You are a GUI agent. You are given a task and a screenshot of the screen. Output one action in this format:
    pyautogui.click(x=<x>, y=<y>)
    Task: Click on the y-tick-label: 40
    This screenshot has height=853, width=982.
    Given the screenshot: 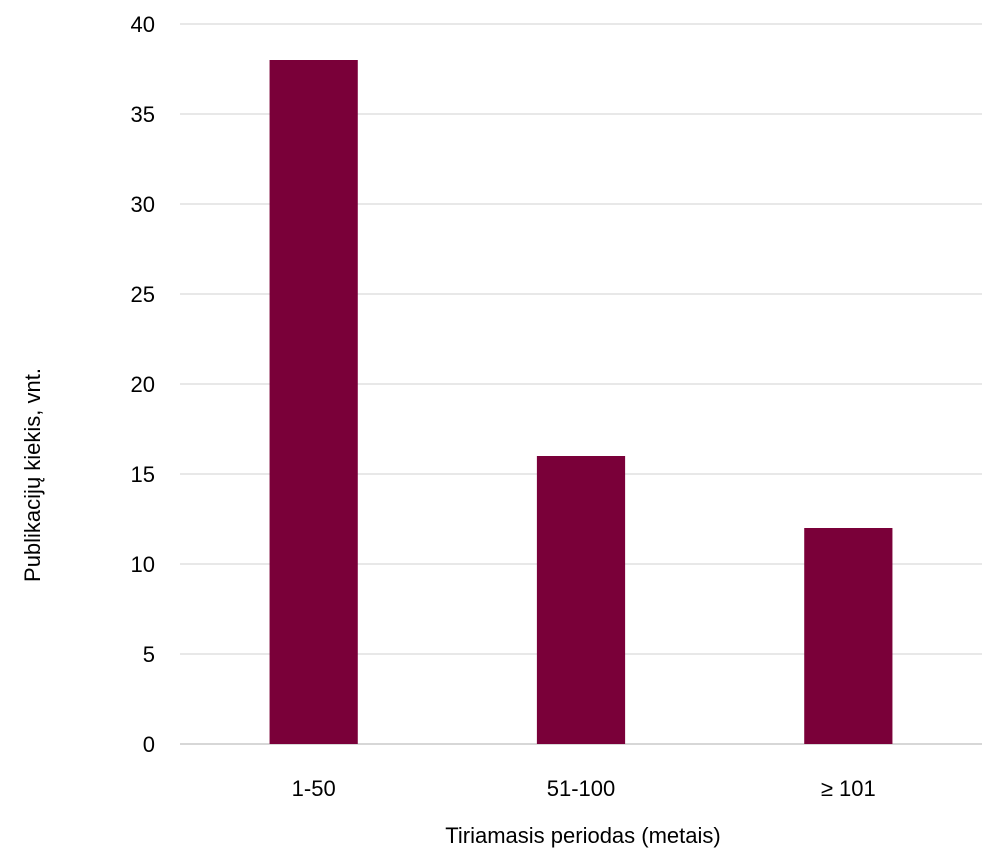 What is the action you would take?
    pyautogui.click(x=143, y=24)
    